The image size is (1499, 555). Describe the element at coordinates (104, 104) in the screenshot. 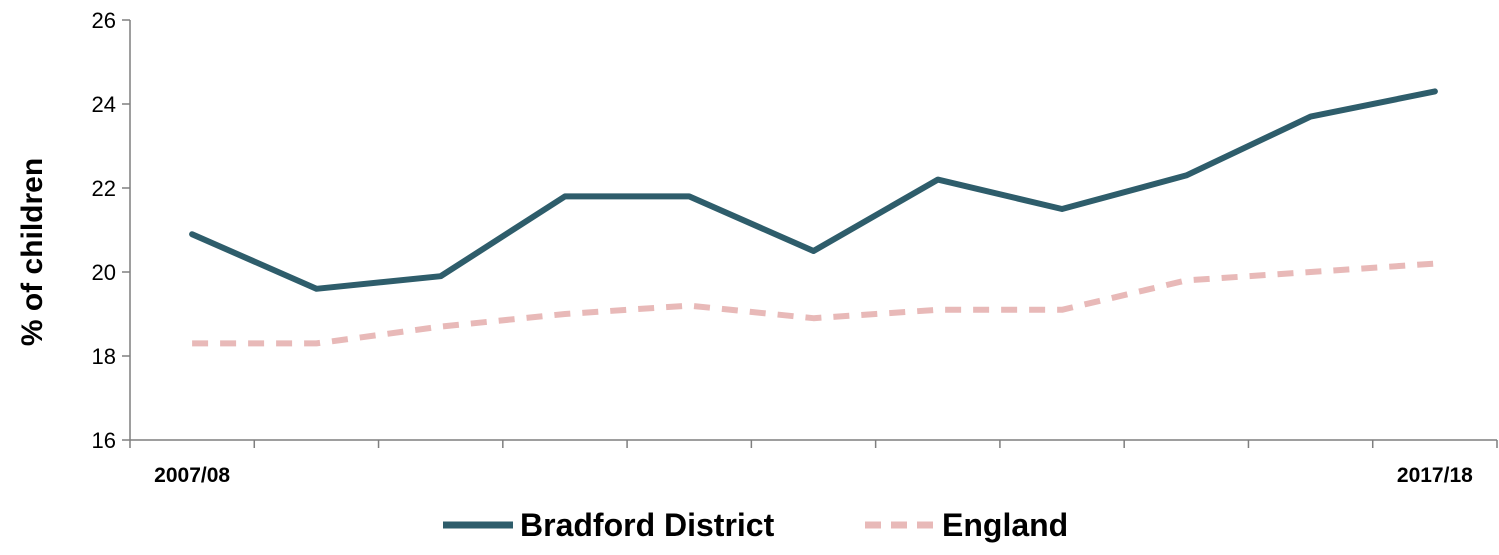

I see `y-tick-label: 24` at that location.